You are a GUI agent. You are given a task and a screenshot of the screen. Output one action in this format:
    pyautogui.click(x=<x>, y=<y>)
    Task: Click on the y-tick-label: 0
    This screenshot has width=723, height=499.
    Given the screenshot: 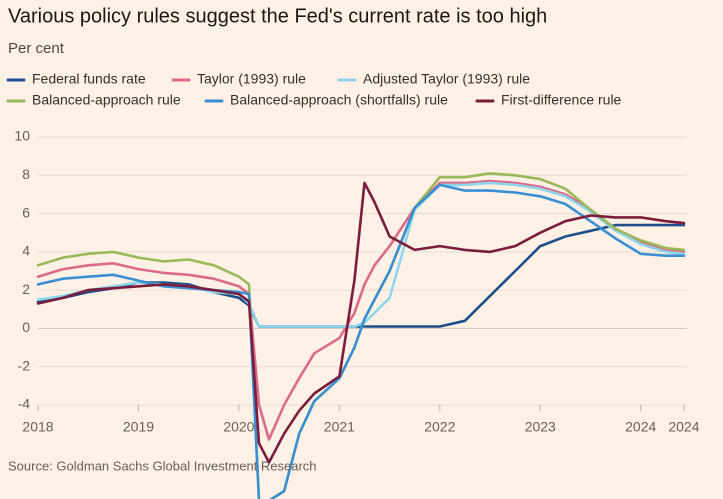 What is the action you would take?
    pyautogui.click(x=26, y=327)
    